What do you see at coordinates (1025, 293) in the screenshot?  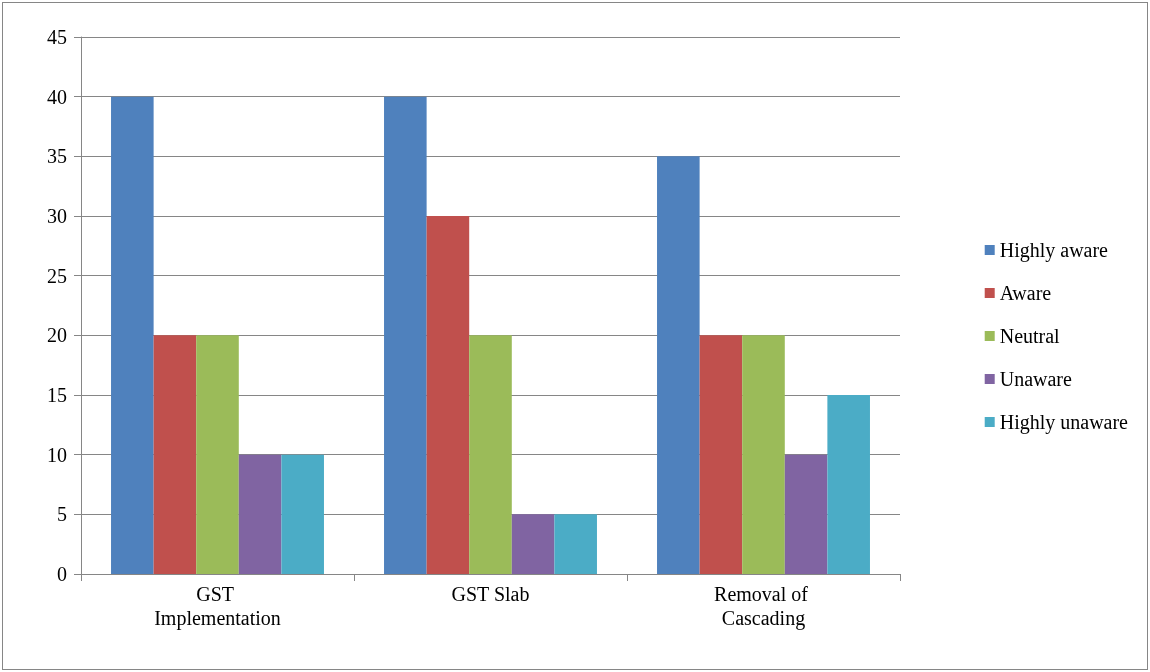 I see `legend-label: Aware` at bounding box center [1025, 293].